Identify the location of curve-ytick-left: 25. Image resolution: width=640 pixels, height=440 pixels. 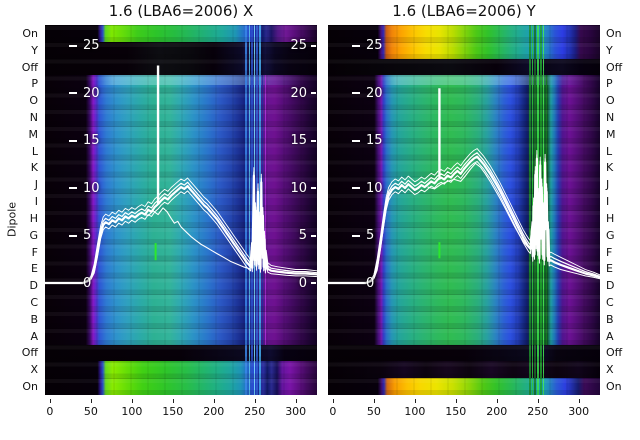
(84, 46).